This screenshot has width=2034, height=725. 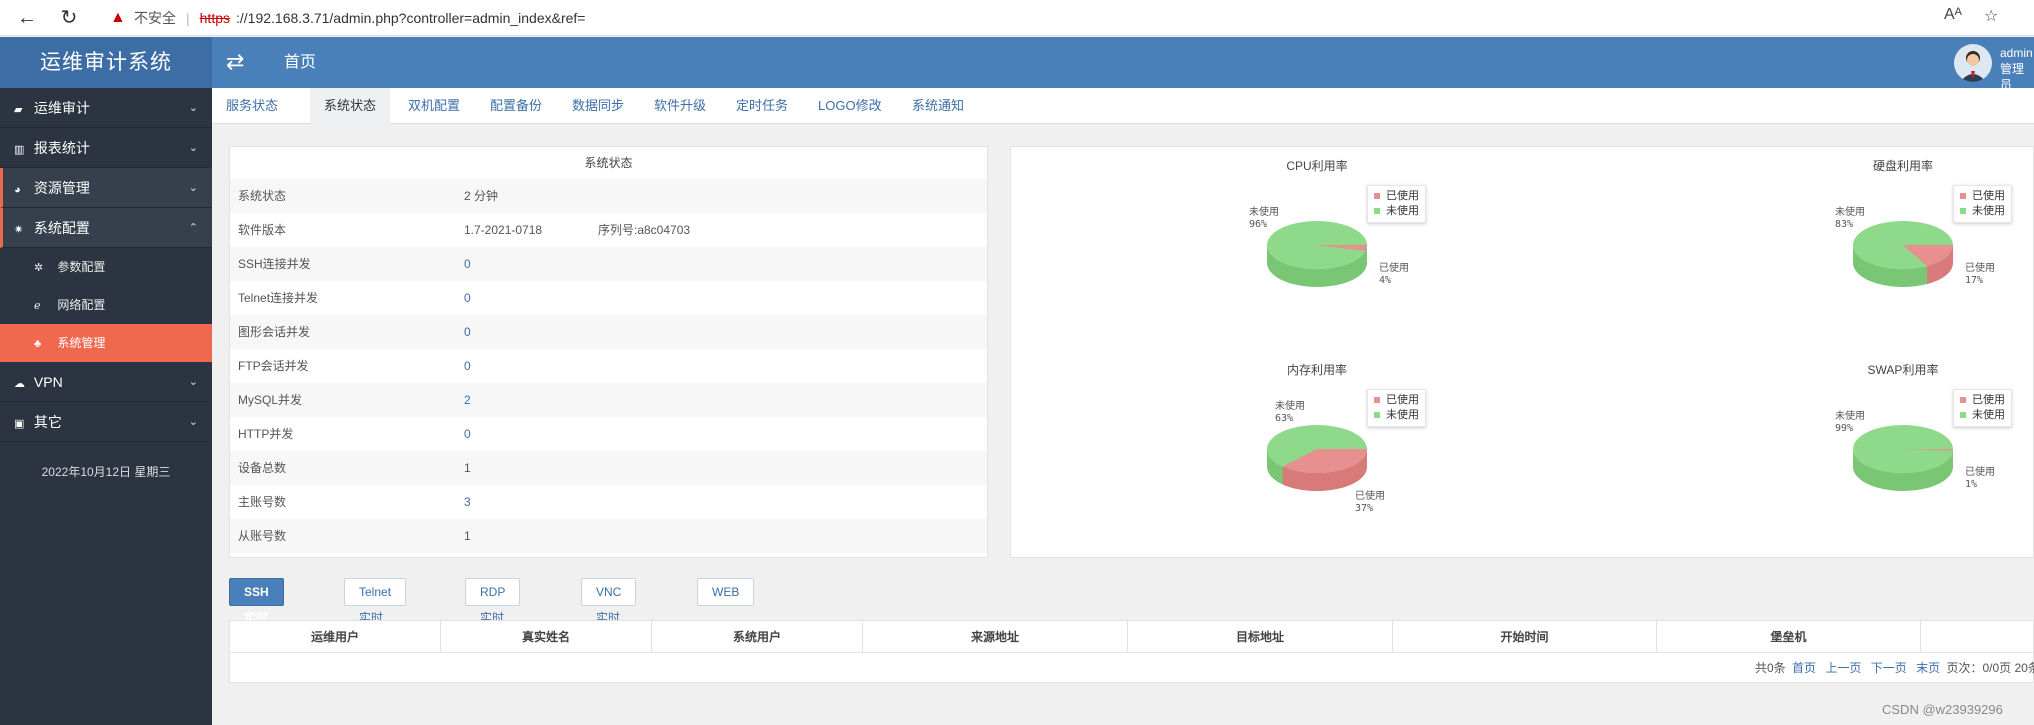 What do you see at coordinates (467, 400) in the screenshot?
I see `row-value-link: 2` at bounding box center [467, 400].